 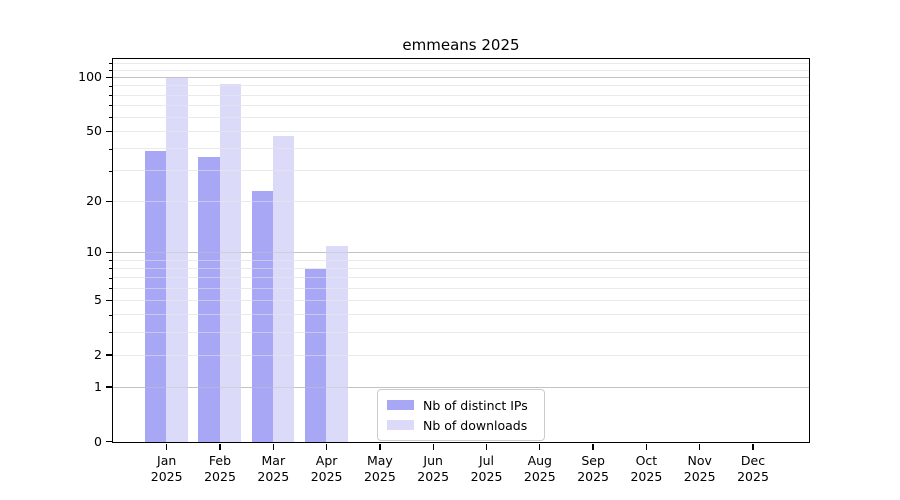 I want to click on x-tick-feb-2025, so click(x=220, y=446).